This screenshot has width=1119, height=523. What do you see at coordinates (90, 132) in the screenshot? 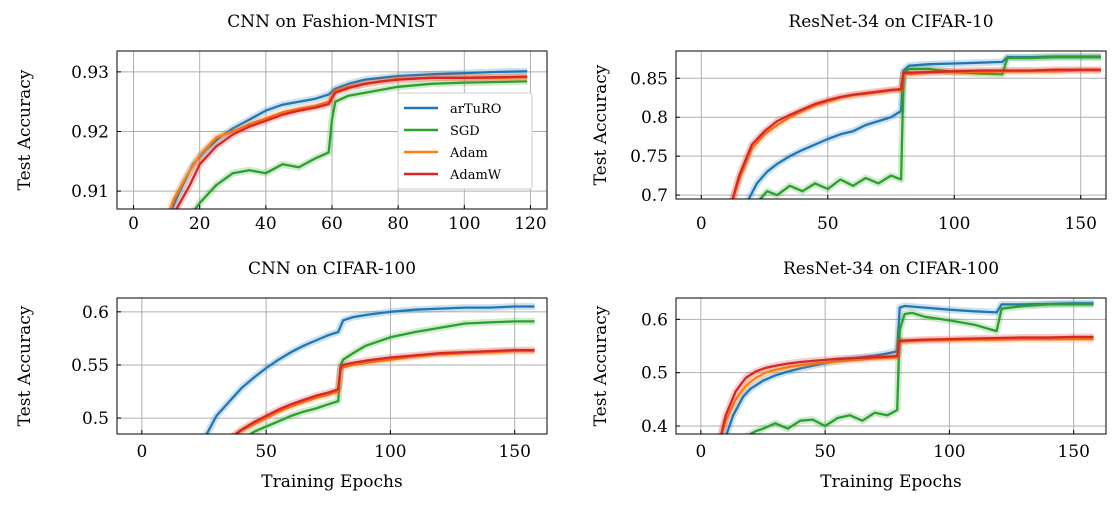
I see `y-tick-label: 0.92` at bounding box center [90, 132].